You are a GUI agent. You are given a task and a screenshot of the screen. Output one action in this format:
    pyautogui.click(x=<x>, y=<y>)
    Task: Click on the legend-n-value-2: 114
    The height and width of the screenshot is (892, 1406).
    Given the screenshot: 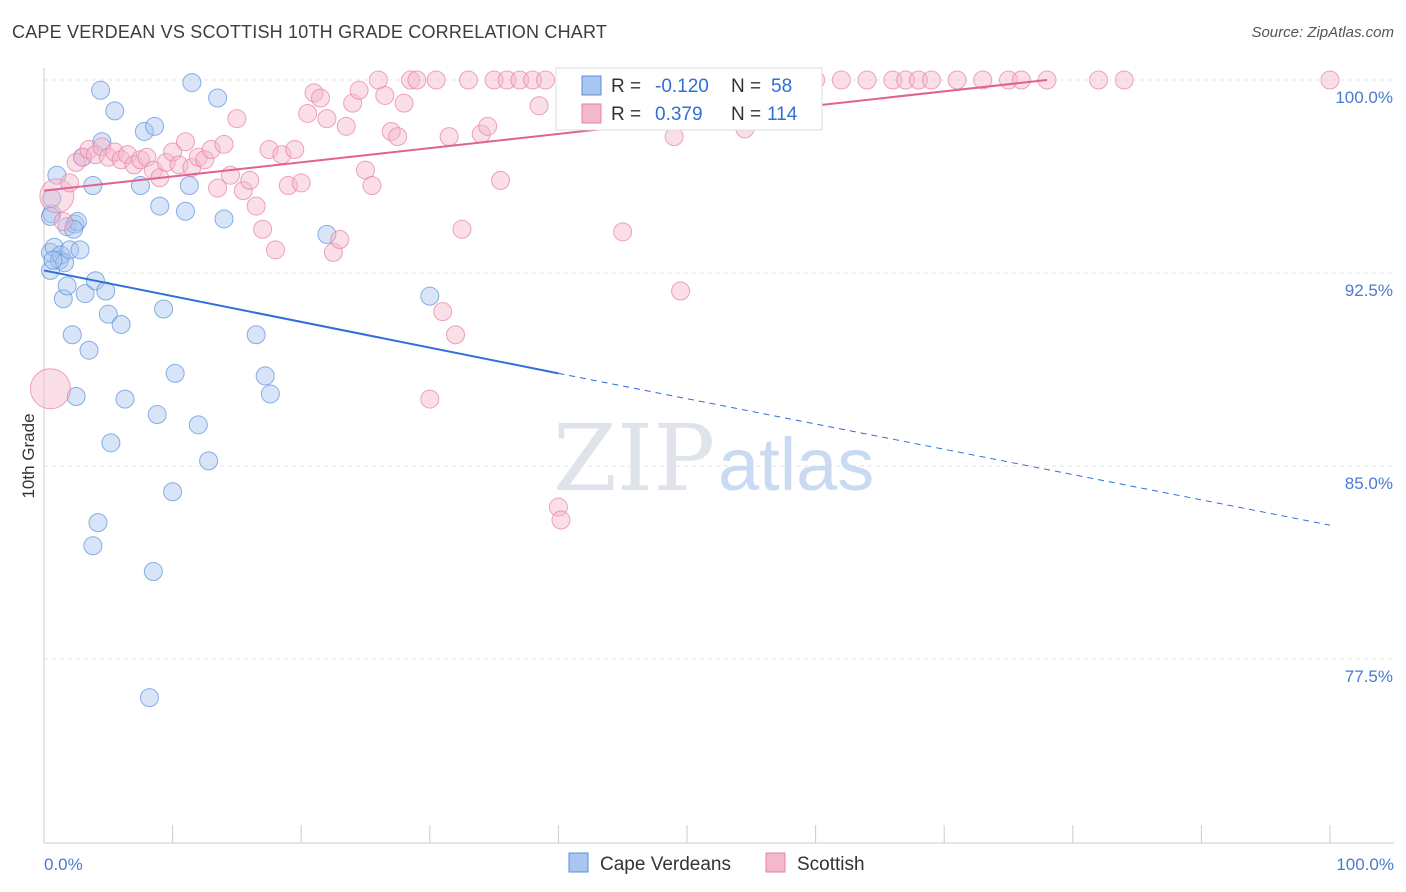 What is the action you would take?
    pyautogui.click(x=782, y=114)
    